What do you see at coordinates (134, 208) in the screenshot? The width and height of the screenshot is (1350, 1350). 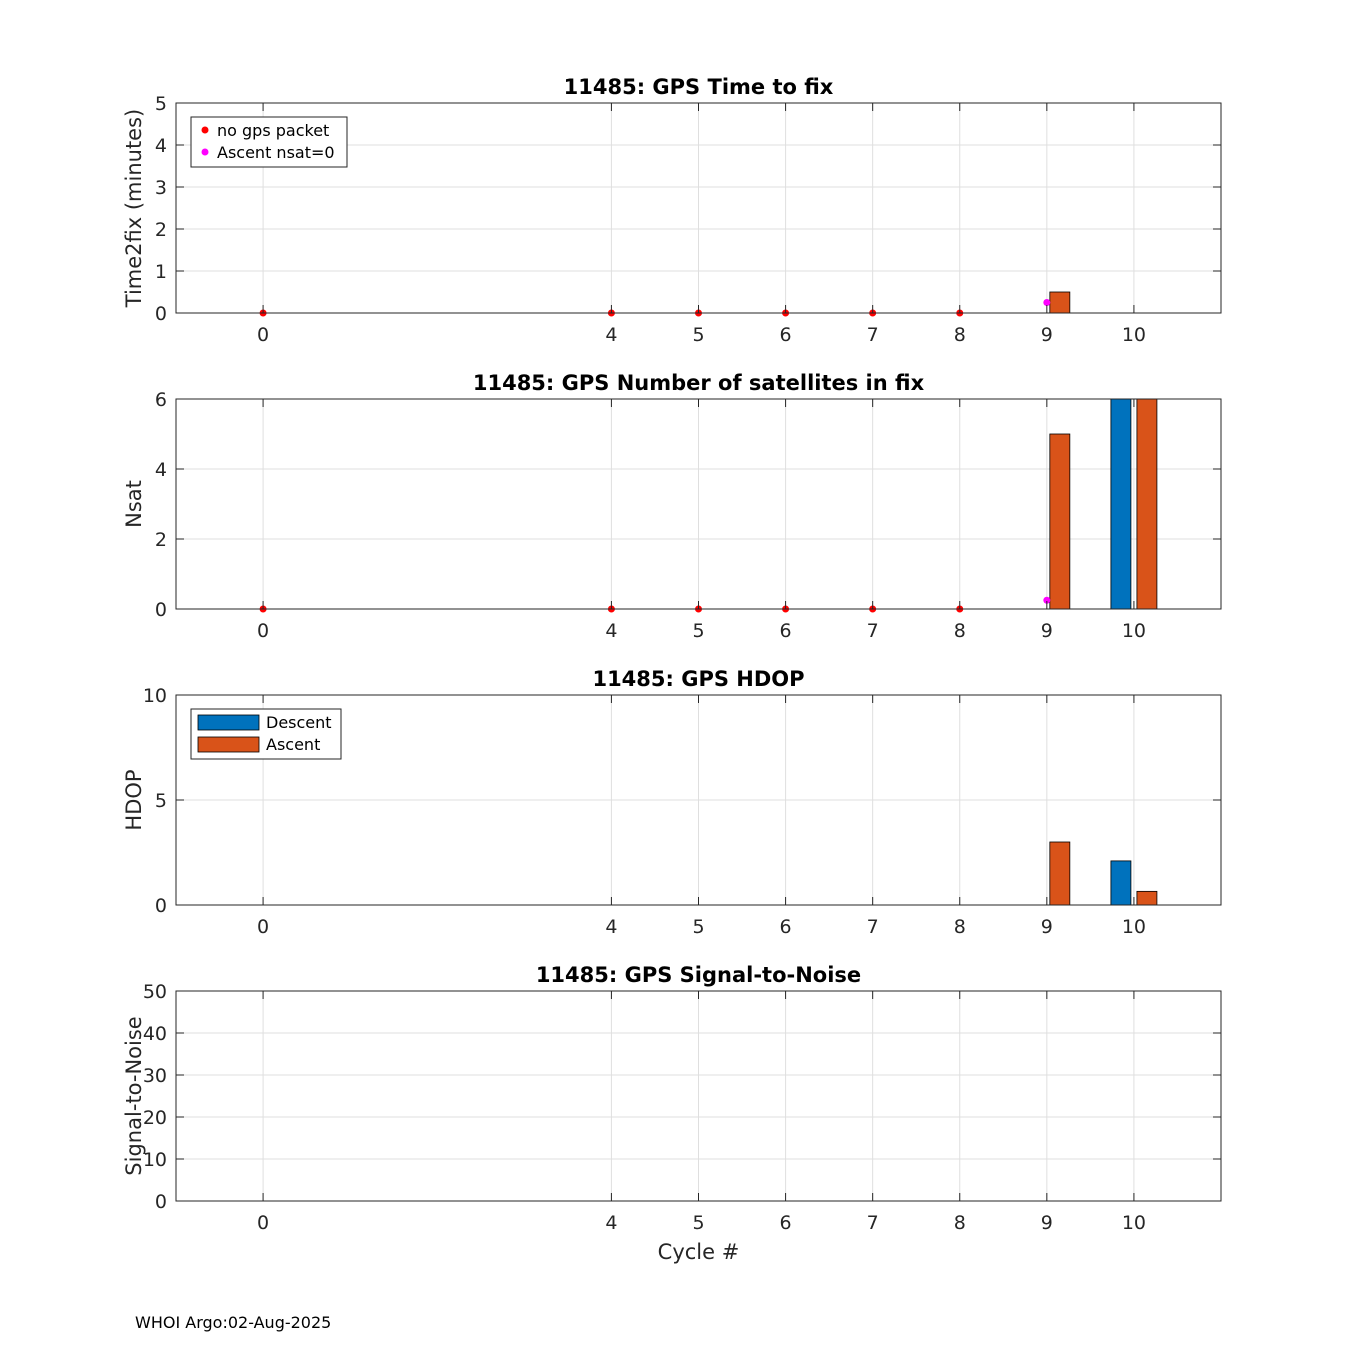 I see `y-axis-label: Time2fix (minutes)` at bounding box center [134, 208].